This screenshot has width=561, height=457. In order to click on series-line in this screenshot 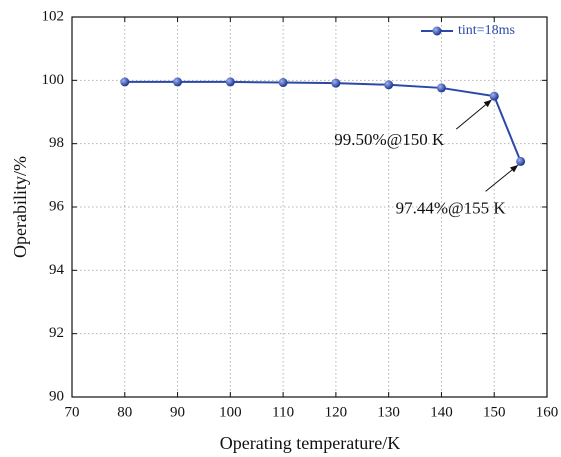, I will do `click(323, 121)`.